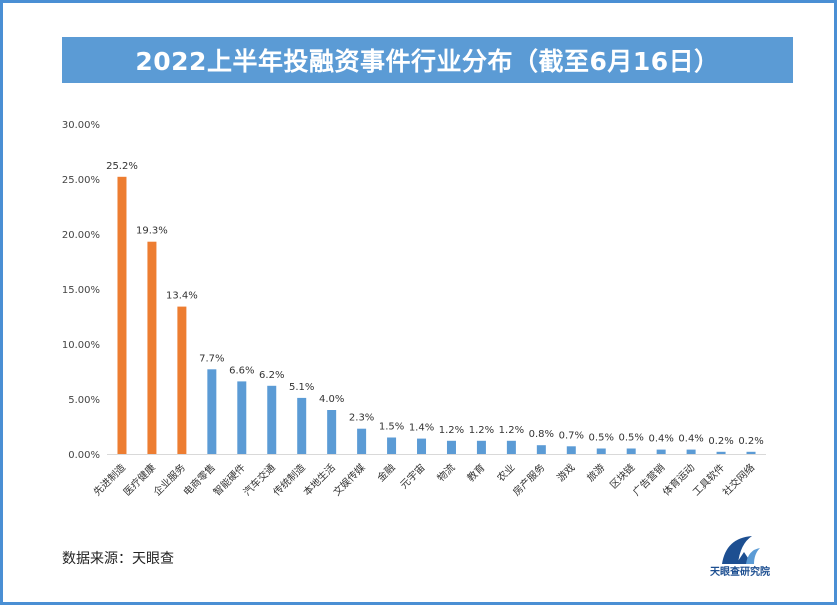 This screenshot has height=605, width=837. Describe the element at coordinates (412, 476) in the screenshot. I see `x-tick-label: 元宇宙` at that location.